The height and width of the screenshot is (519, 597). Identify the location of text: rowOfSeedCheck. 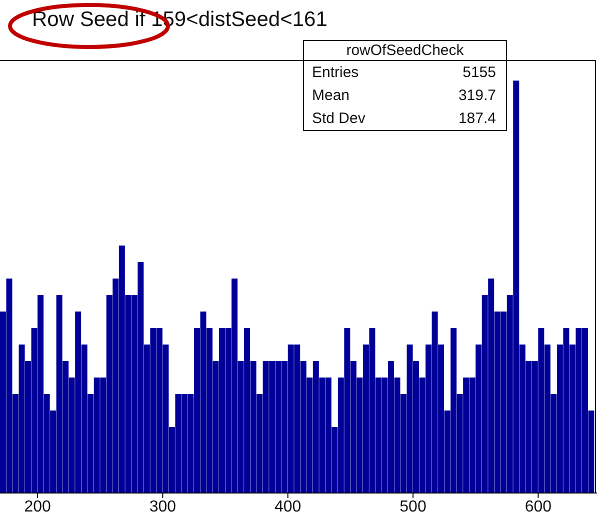
(405, 51).